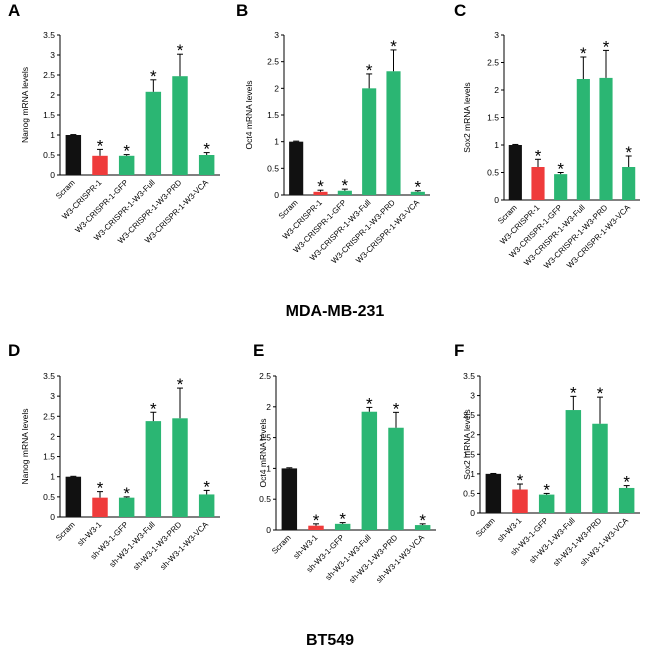  I want to click on group-label-bottom: BT549, so click(330, 640).